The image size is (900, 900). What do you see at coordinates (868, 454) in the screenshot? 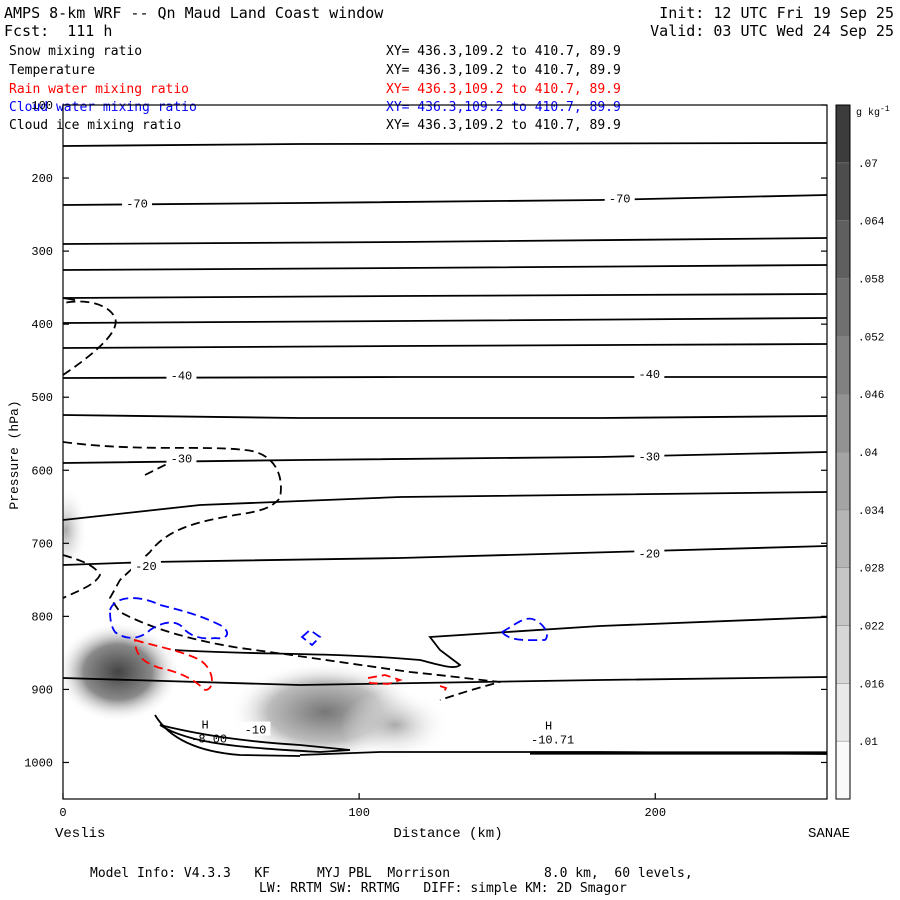
I see `colorbar-tick-label: .04` at bounding box center [868, 454].